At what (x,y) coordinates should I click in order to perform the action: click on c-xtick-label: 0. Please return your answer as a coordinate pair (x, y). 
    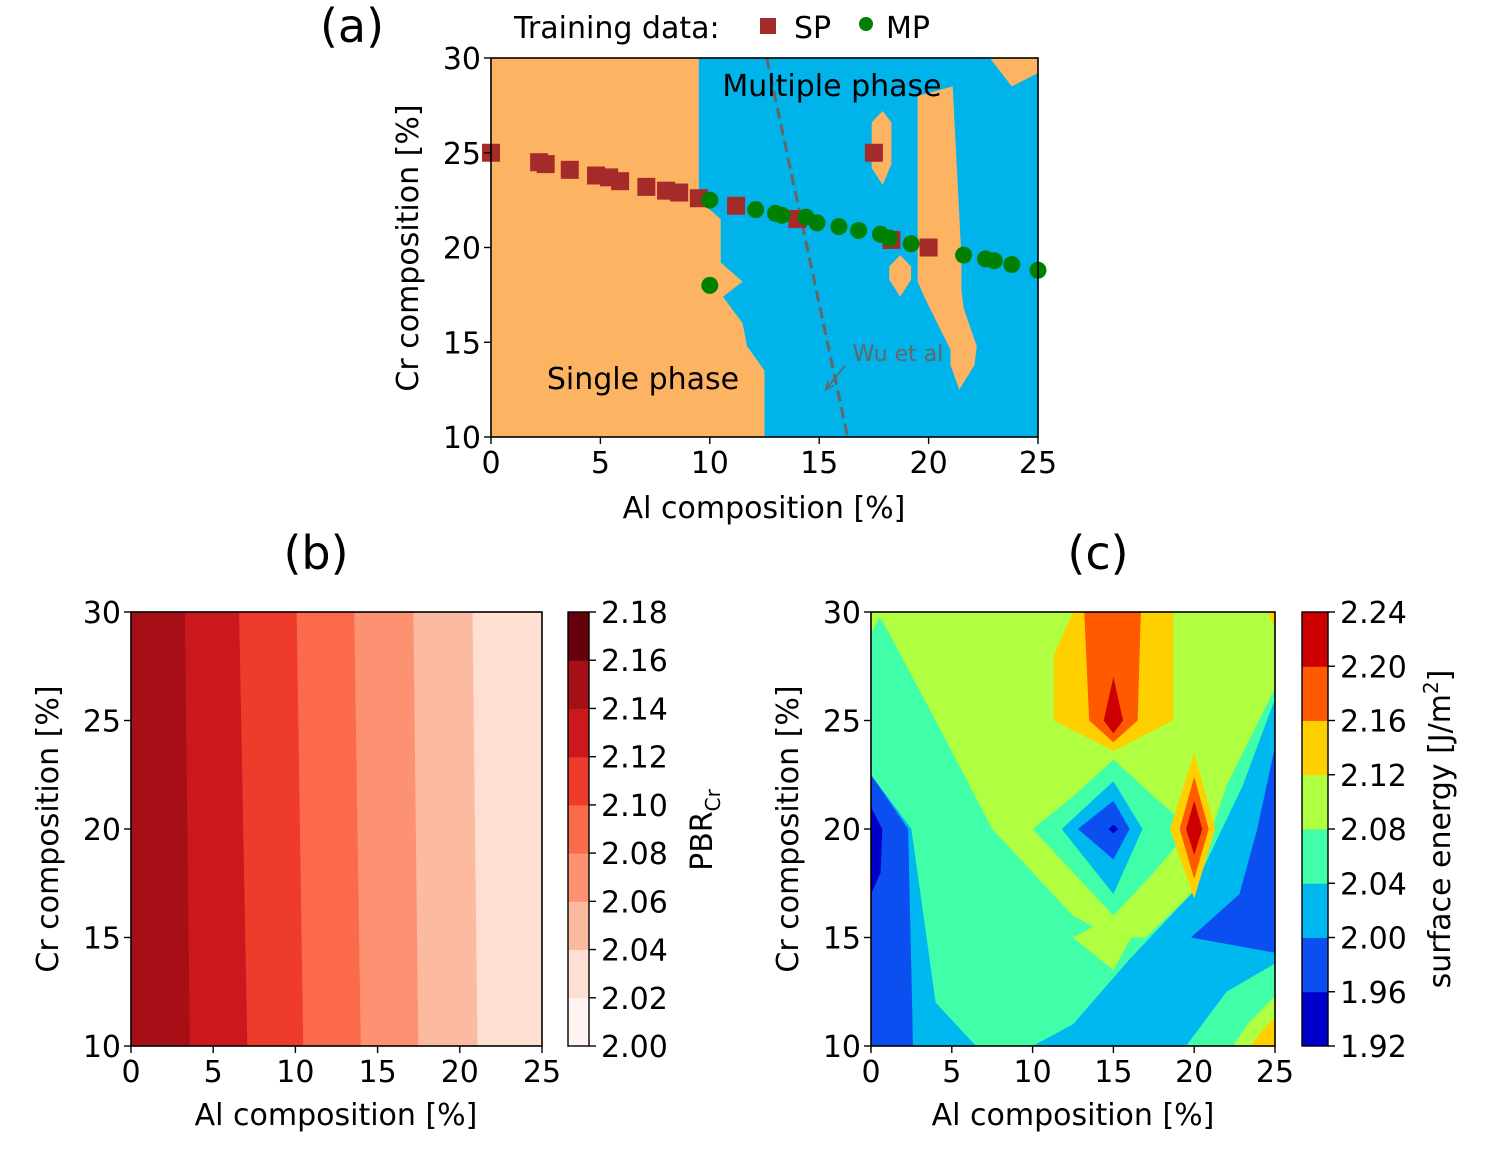
    Looking at the image, I should click on (870, 1072).